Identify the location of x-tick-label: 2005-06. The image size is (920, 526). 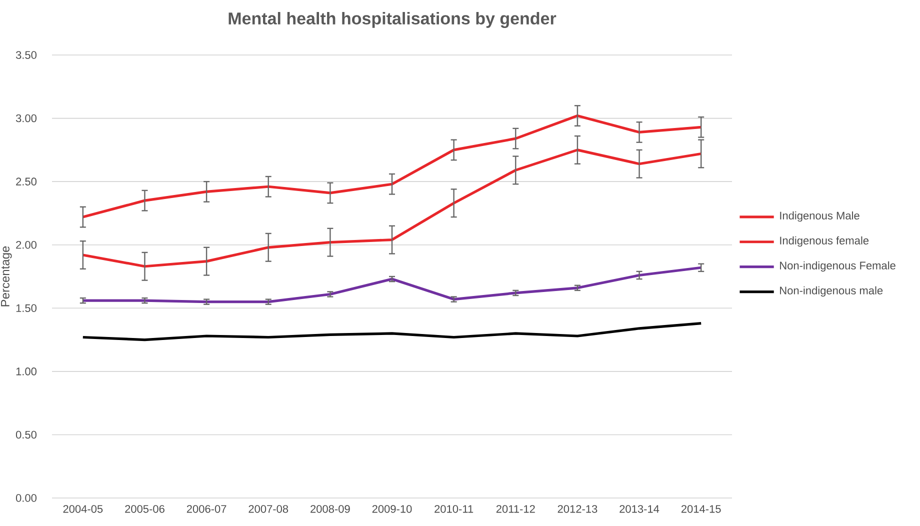
(144, 509).